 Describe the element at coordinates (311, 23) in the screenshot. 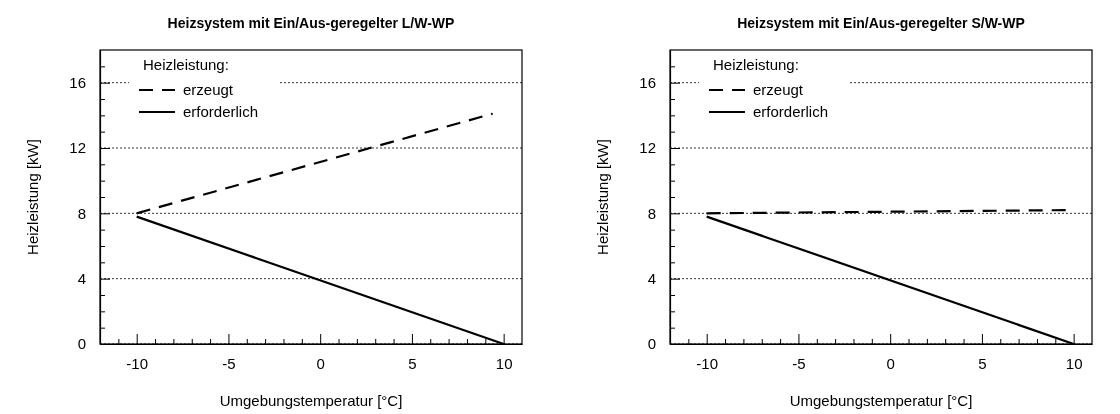

I see `chart-title: Heizsystem mit Ein/Aus-geregelter L/W-WP` at that location.